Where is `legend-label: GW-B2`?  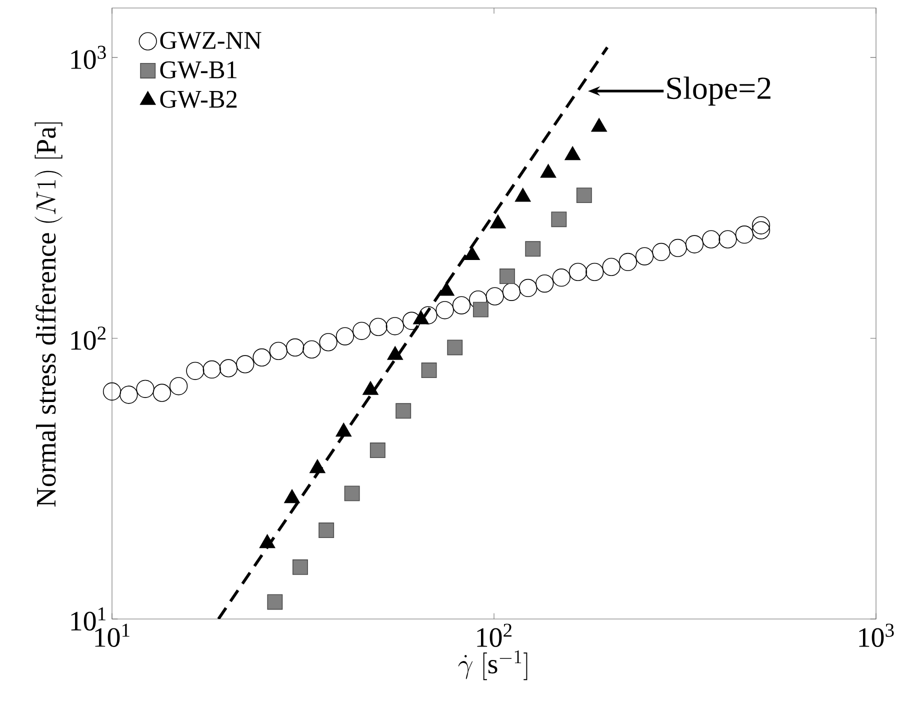
legend-label: GW-B2 is located at coordinates (198, 99).